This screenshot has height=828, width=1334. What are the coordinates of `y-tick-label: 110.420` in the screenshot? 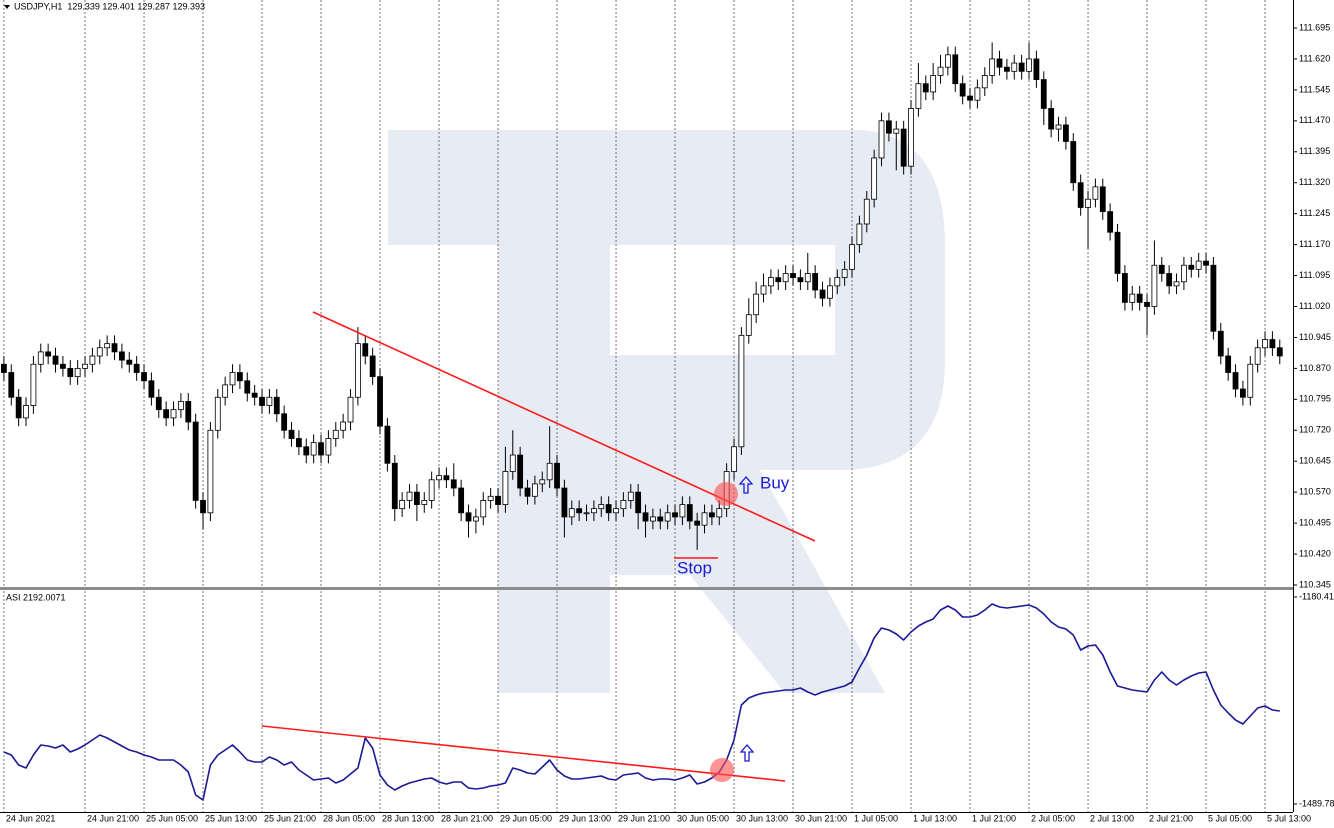 It's located at (1315, 553).